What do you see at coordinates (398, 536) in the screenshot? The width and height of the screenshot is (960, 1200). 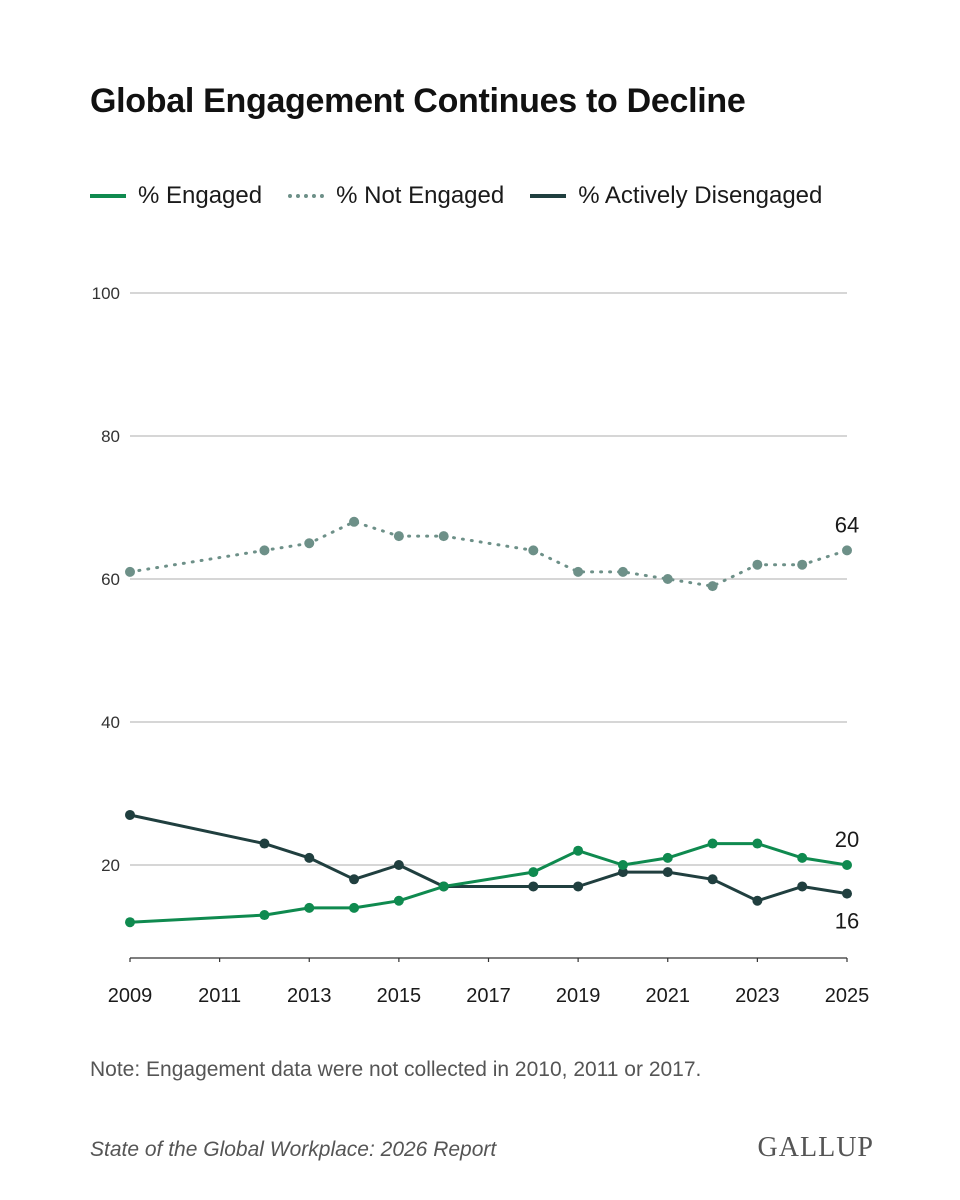 I see `point-not-engaged-2015` at bounding box center [398, 536].